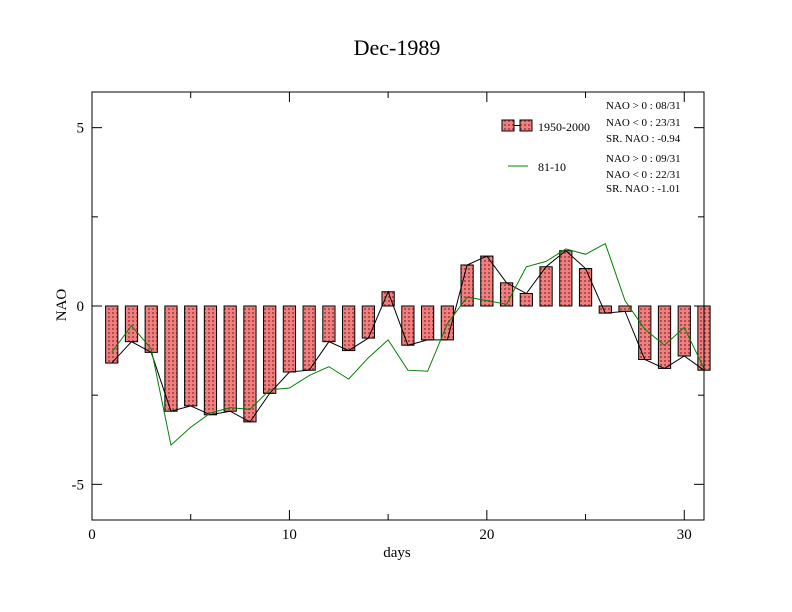 This screenshot has width=792, height=612. I want to click on stat-1950-neg: NAO < 0 : 23/31, so click(643, 123).